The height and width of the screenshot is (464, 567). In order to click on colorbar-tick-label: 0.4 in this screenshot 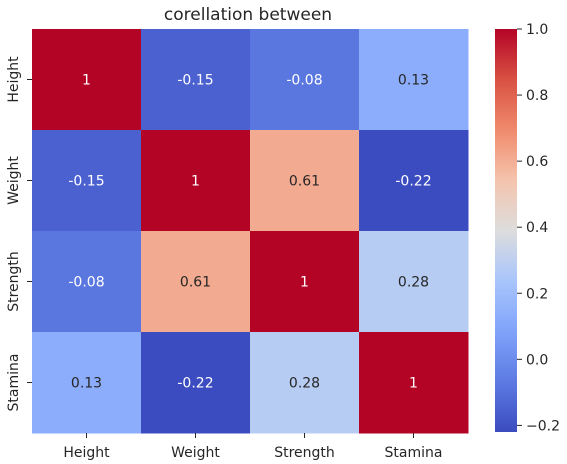, I will do `click(537, 228)`.